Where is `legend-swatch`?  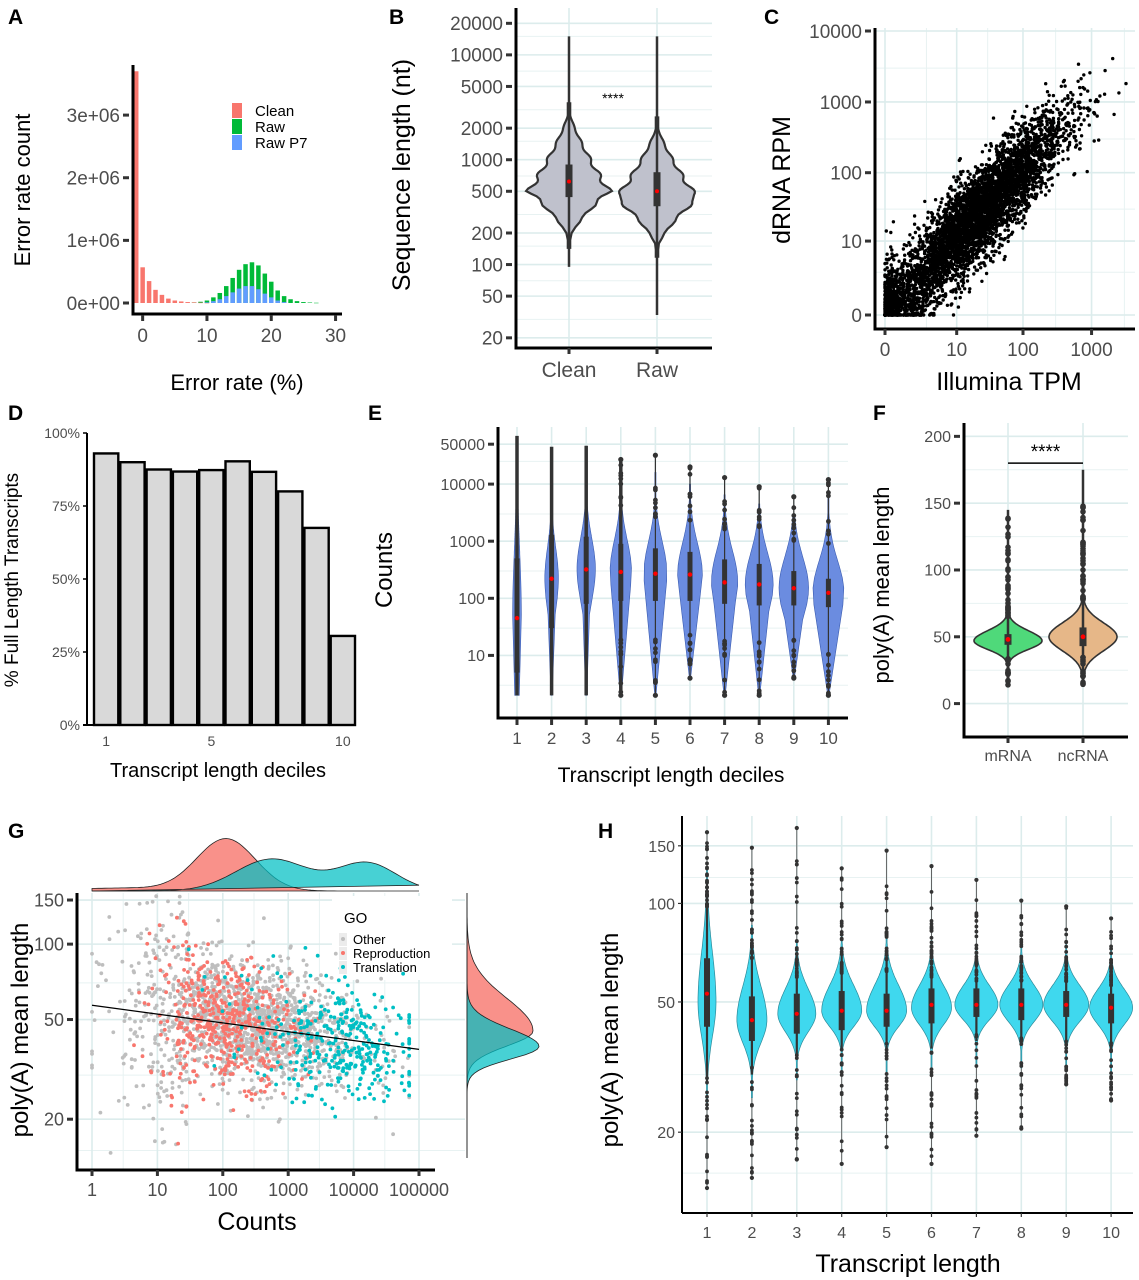 legend-swatch is located at coordinates (237, 126).